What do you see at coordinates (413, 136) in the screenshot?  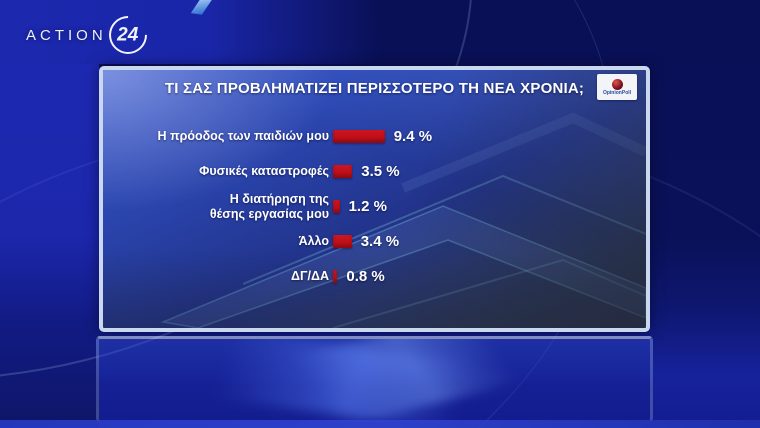 I see `value-label: 9.4 %` at bounding box center [413, 136].